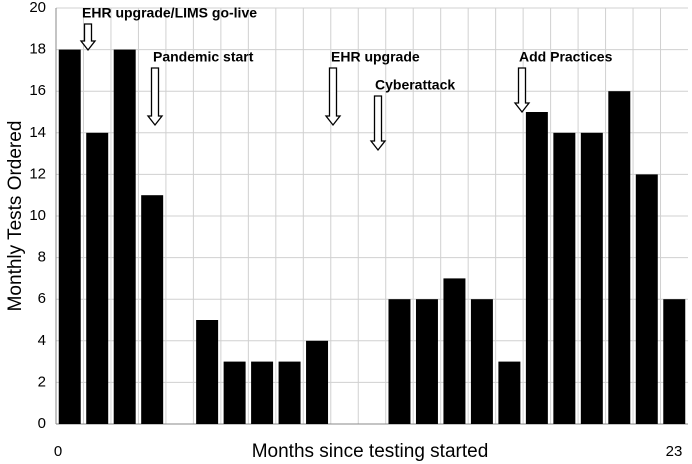 This screenshot has height=464, width=692. Describe the element at coordinates (42, 298) in the screenshot. I see `y-tick-label: 6` at that location.